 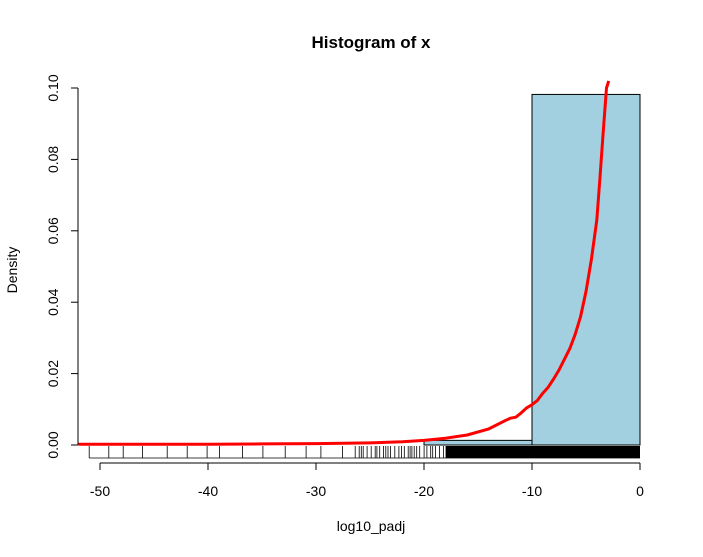 I want to click on x-tick-label: -10, so click(x=532, y=491).